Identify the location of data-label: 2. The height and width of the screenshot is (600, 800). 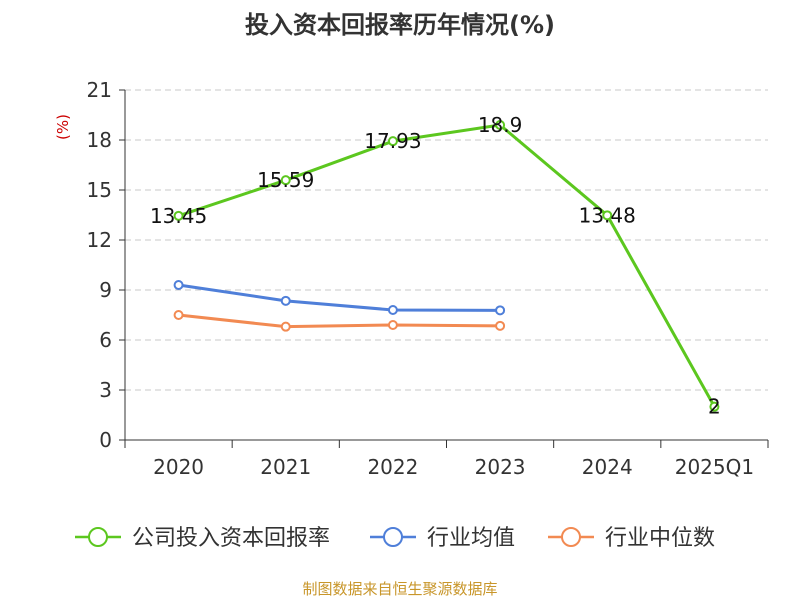
(714, 407).